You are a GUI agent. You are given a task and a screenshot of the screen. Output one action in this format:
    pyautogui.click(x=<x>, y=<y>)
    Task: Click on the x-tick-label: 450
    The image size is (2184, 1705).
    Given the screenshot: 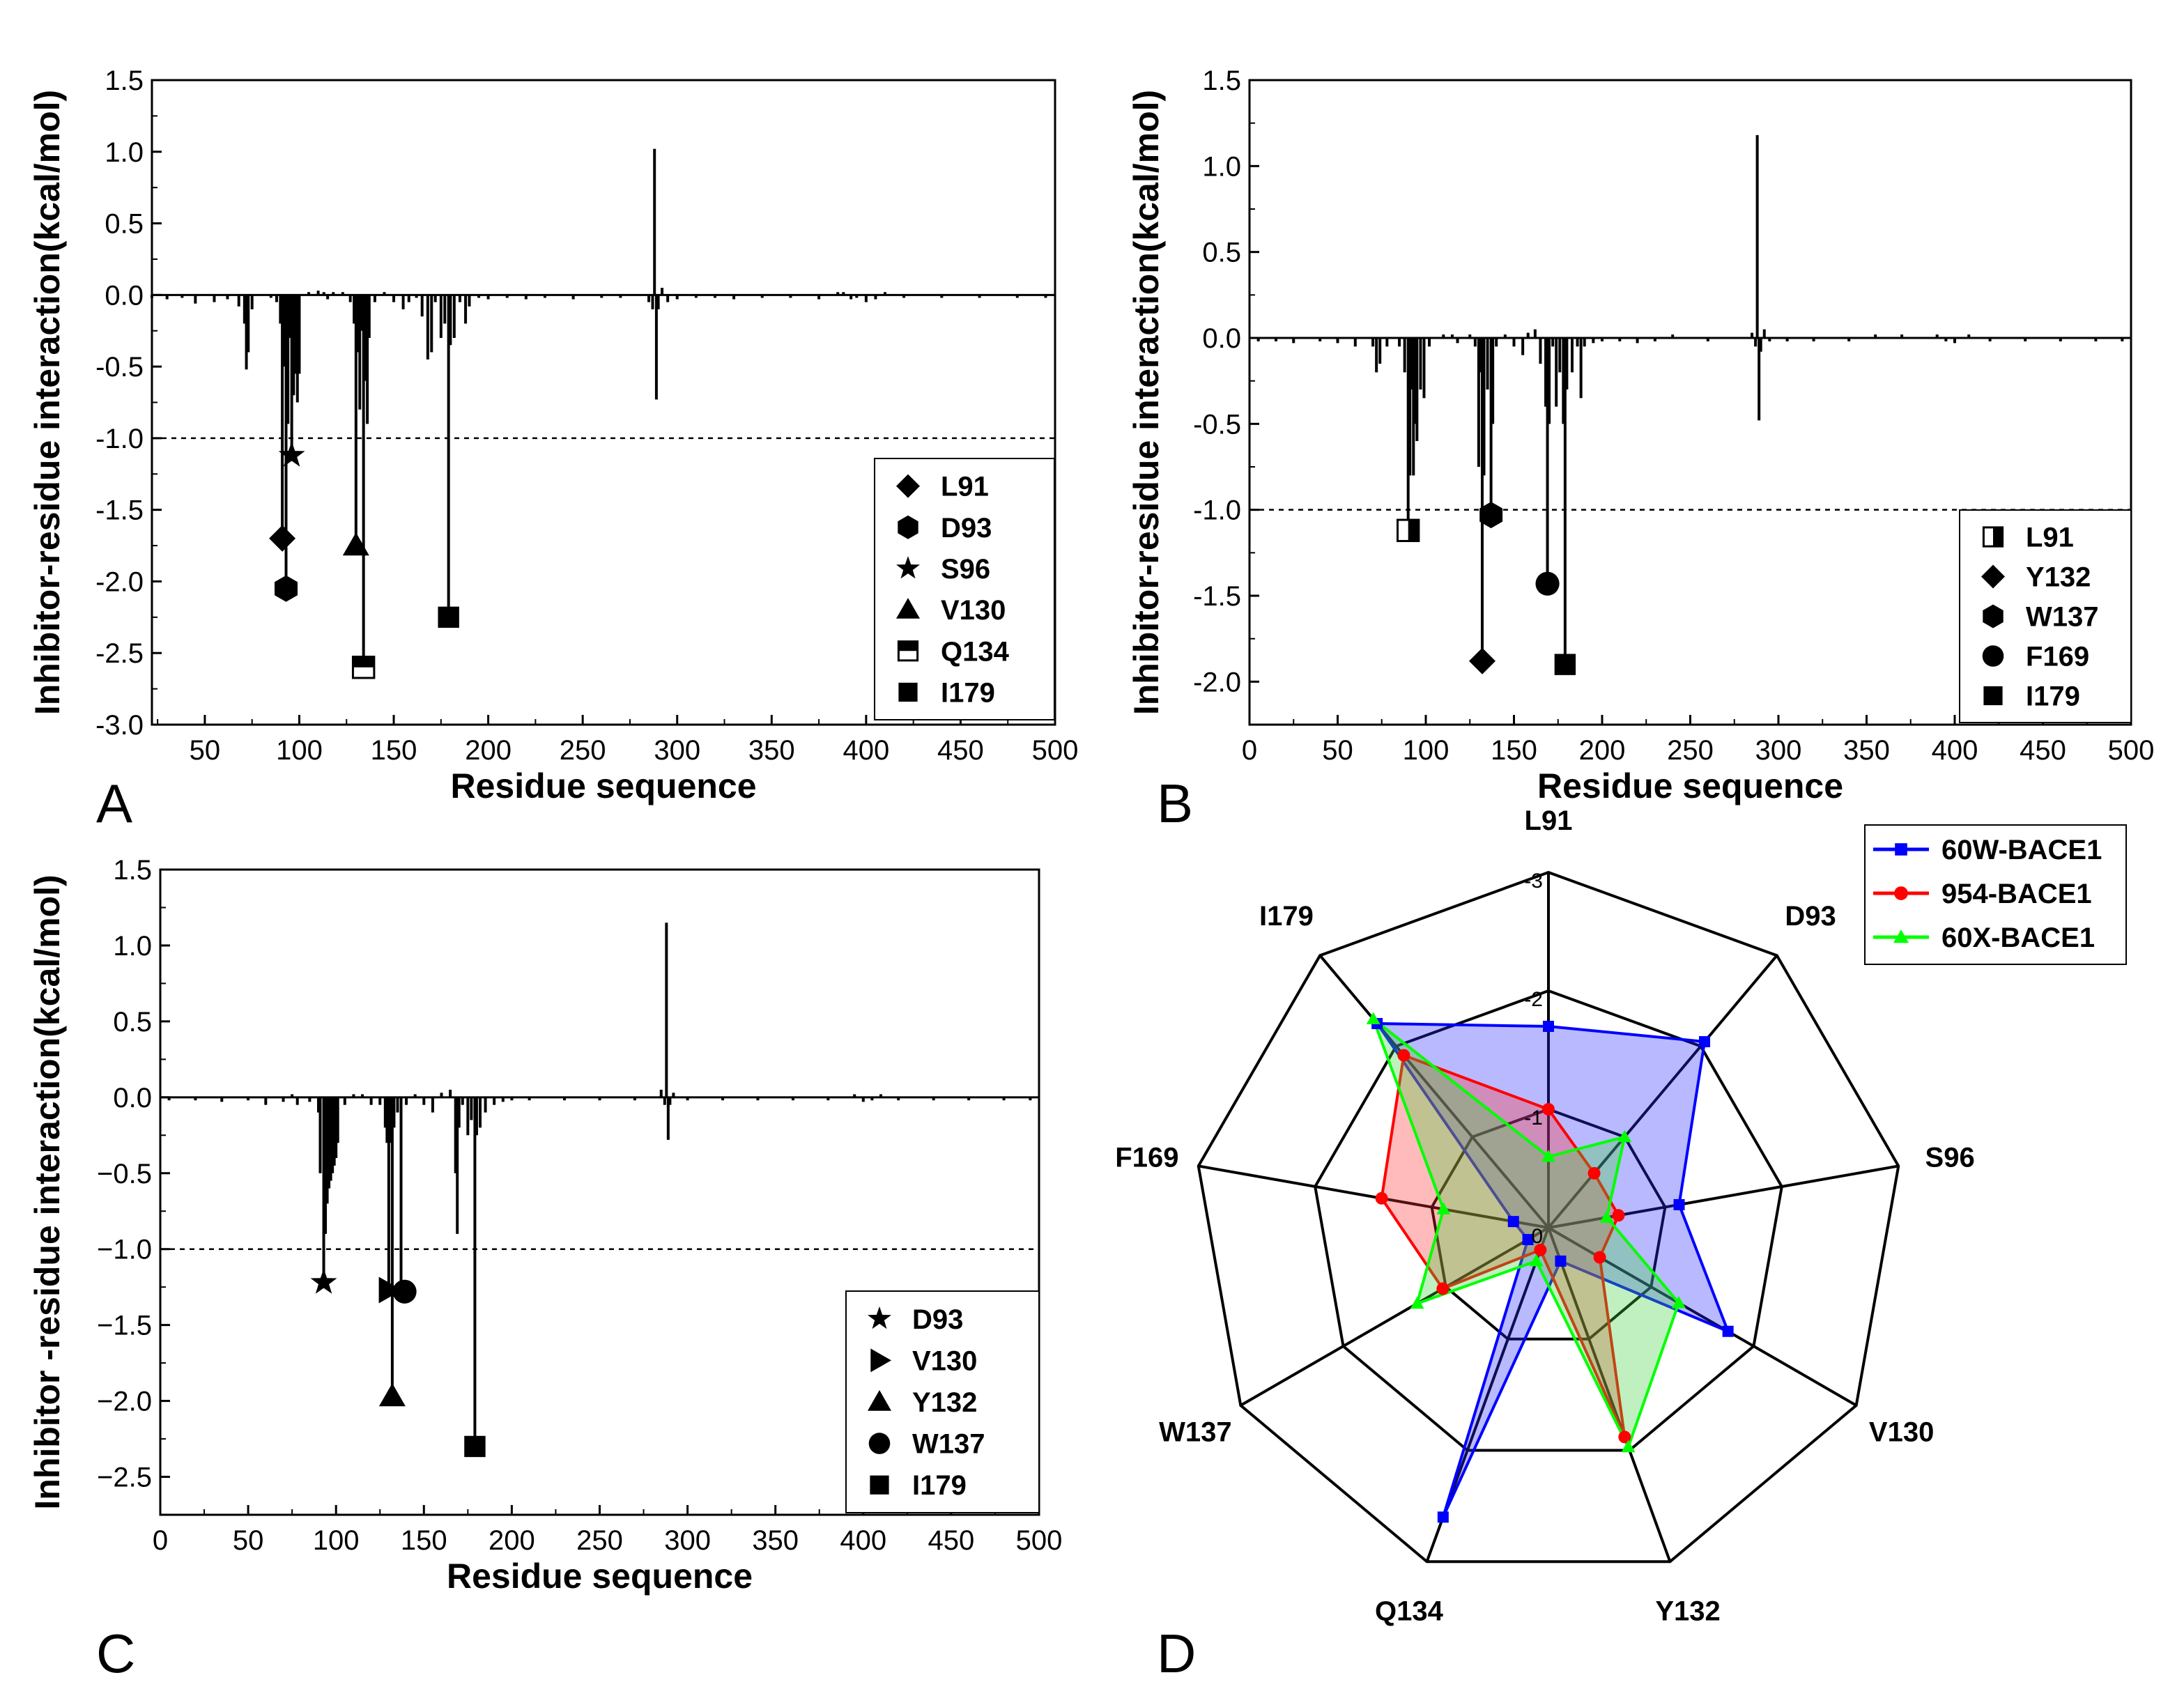 What is the action you would take?
    pyautogui.click(x=2043, y=751)
    